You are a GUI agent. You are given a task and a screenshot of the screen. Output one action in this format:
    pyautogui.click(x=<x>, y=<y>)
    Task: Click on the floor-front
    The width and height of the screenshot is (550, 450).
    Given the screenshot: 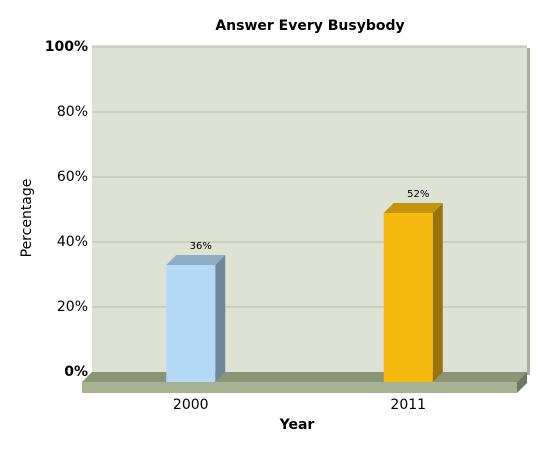 What is the action you would take?
    pyautogui.click(x=299, y=387)
    